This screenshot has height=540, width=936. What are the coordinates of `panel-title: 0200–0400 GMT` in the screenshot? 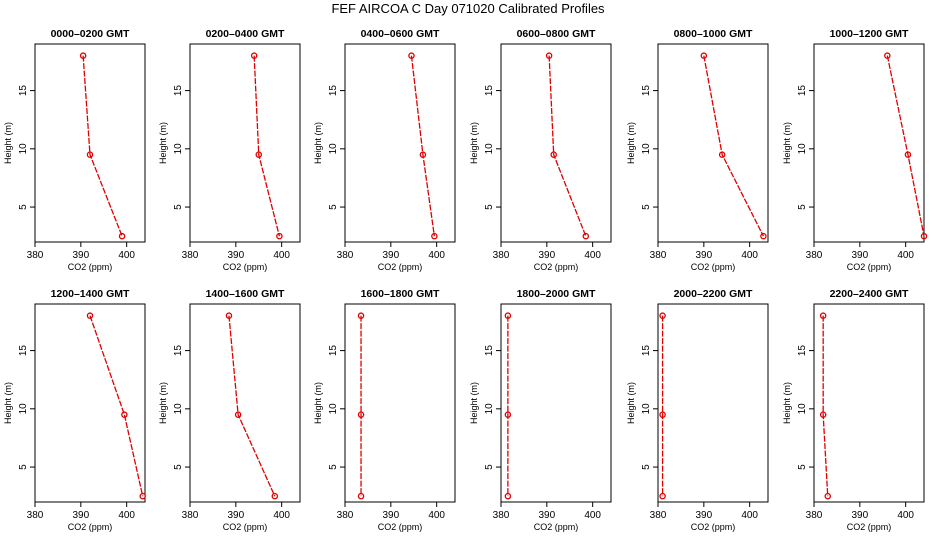 It's located at (245, 34).